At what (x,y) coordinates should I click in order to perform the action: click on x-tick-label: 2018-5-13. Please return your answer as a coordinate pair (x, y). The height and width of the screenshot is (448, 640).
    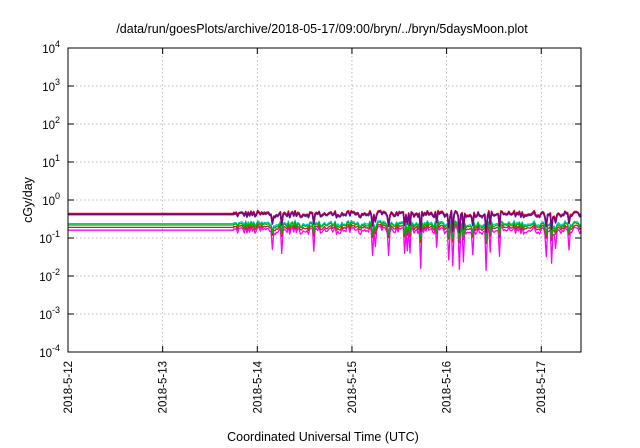
    Looking at the image, I should click on (164, 387).